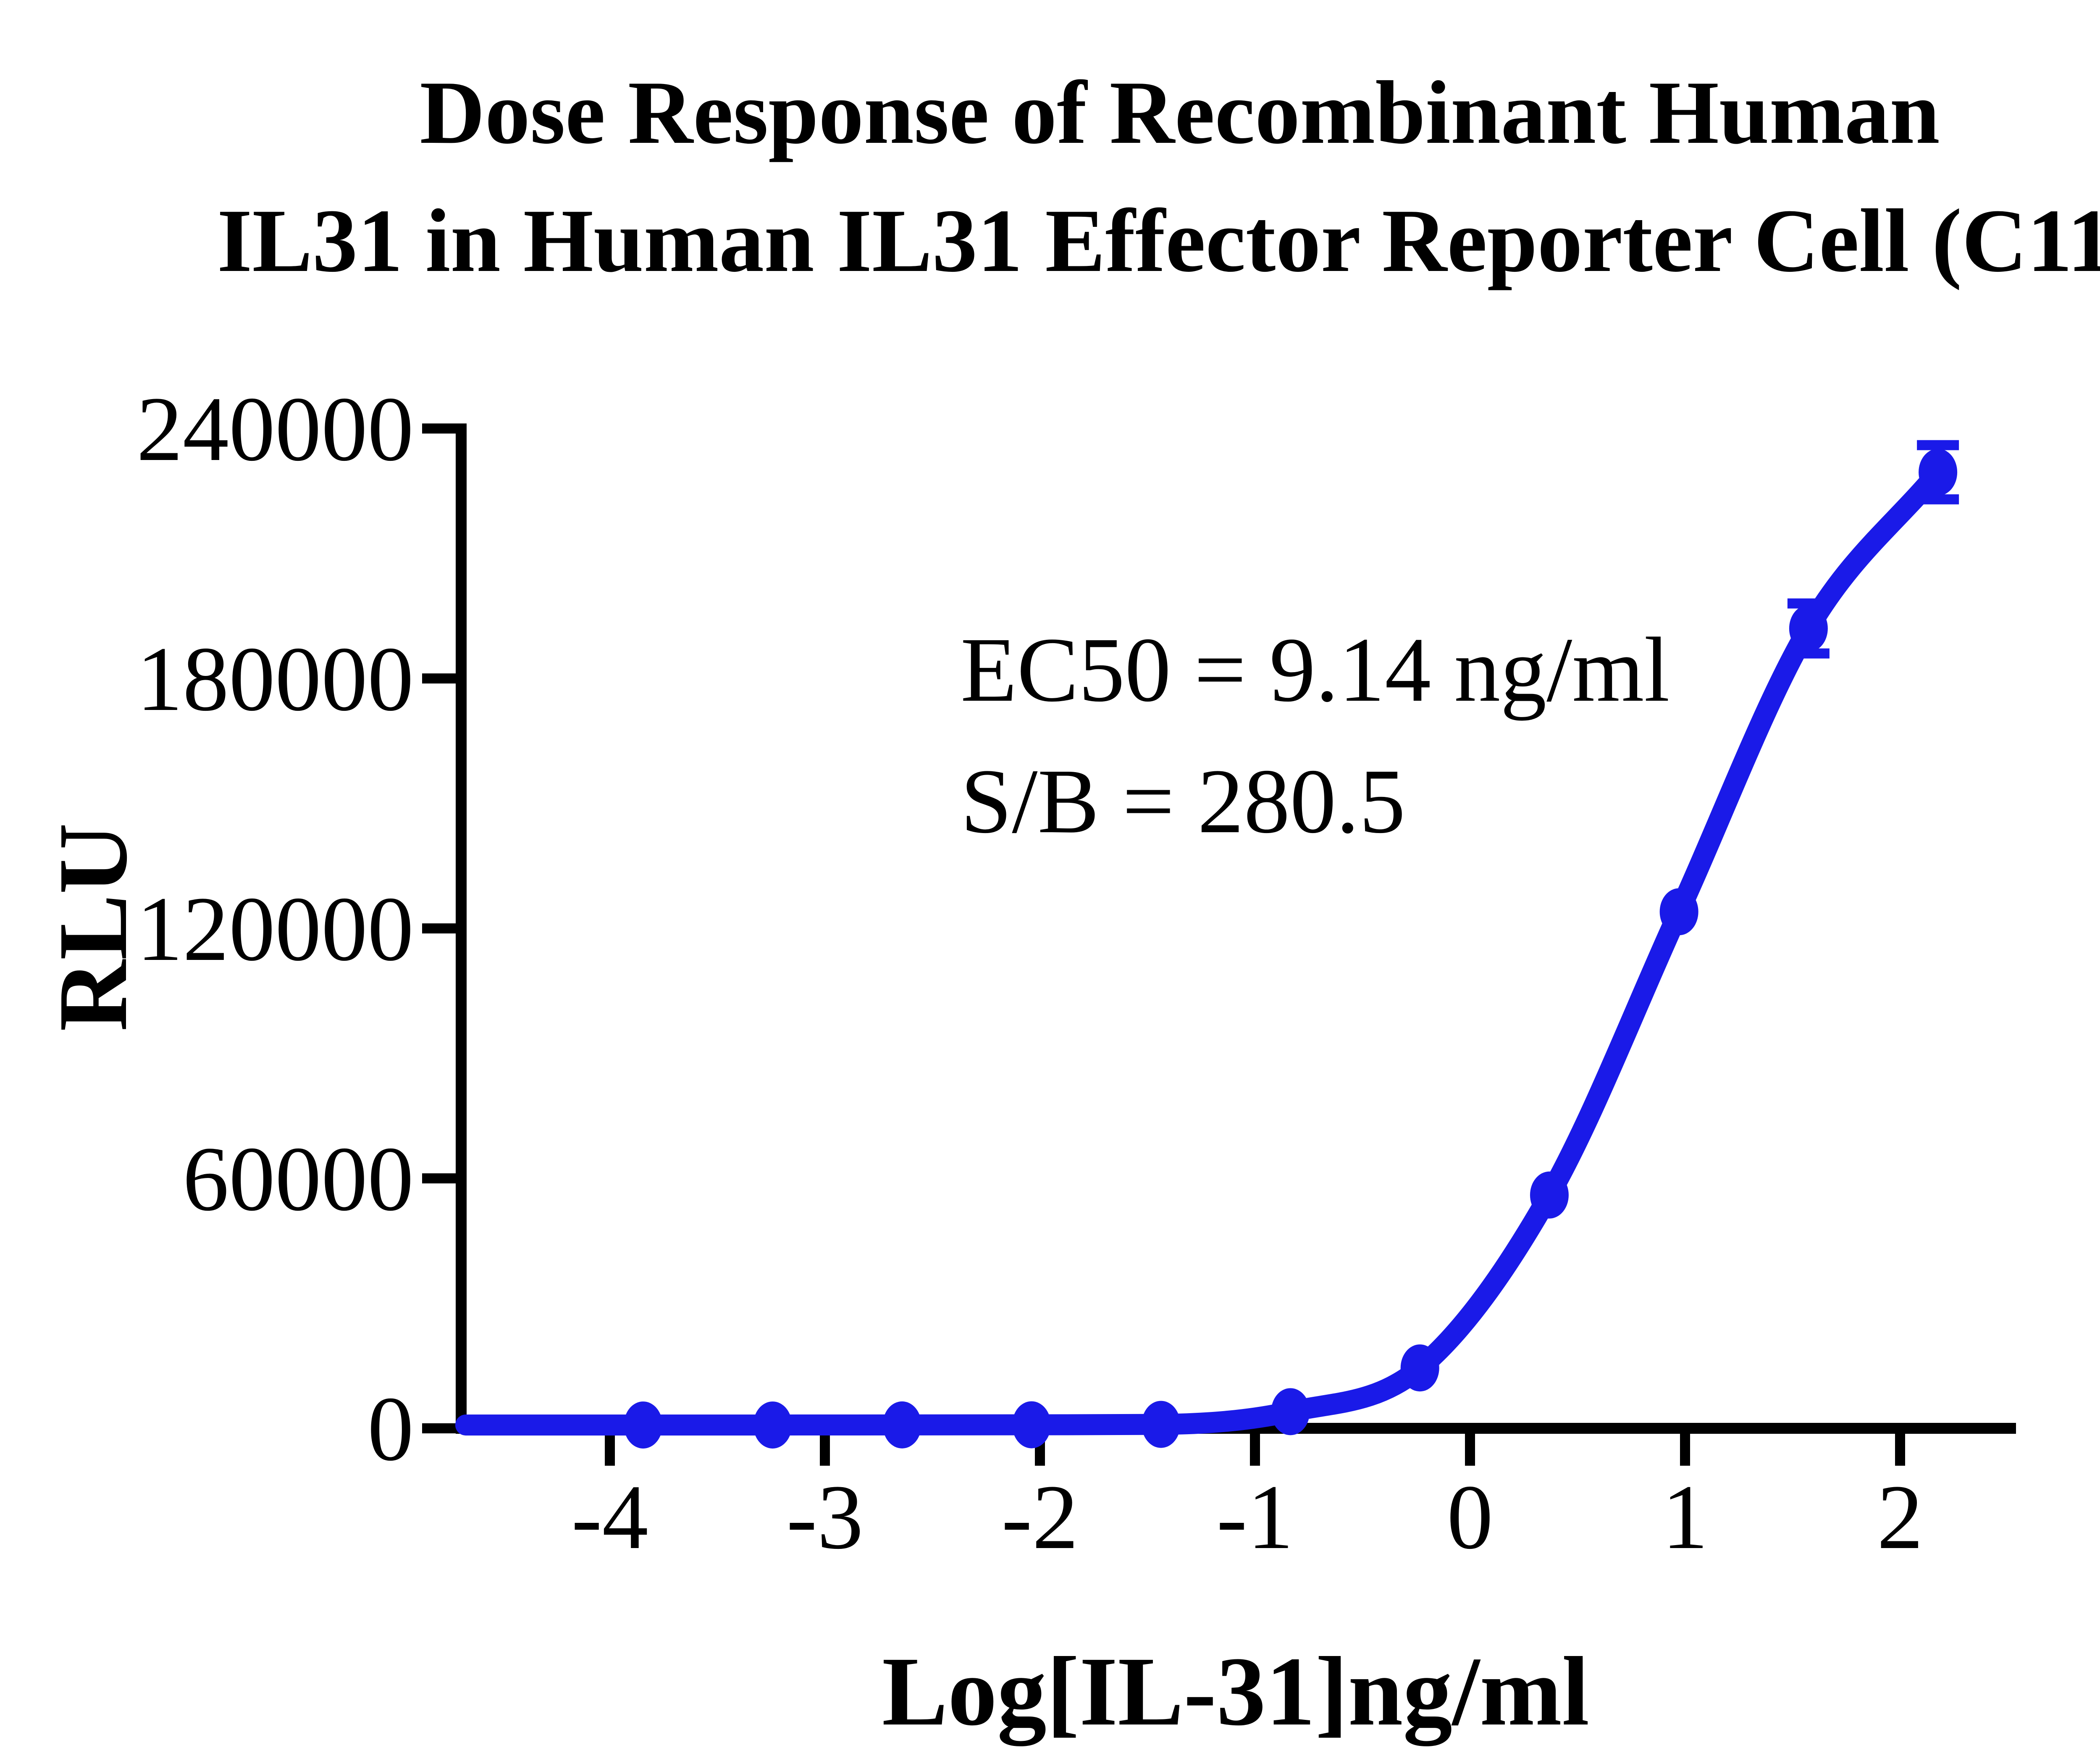 This screenshot has width=2100, height=1756. Describe the element at coordinates (1254, 1517) in the screenshot. I see `x-tick-label: -1` at that location.